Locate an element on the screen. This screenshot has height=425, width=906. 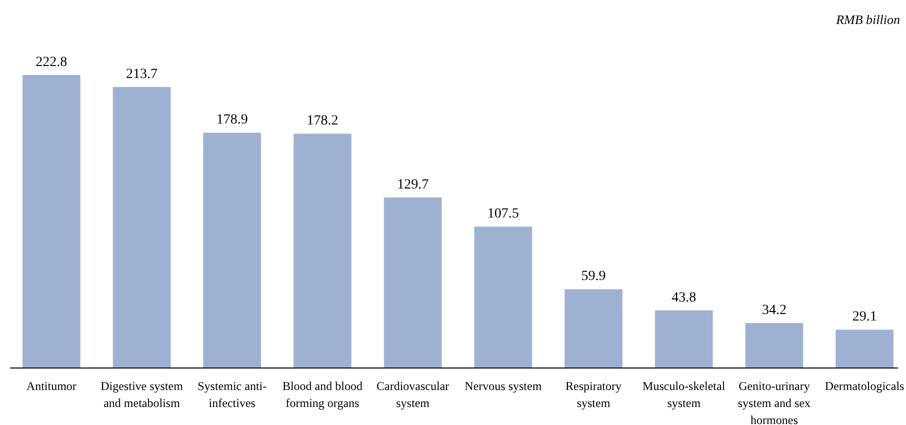
x-tick-label: Systemic anti-infectives is located at coordinates (232, 394).